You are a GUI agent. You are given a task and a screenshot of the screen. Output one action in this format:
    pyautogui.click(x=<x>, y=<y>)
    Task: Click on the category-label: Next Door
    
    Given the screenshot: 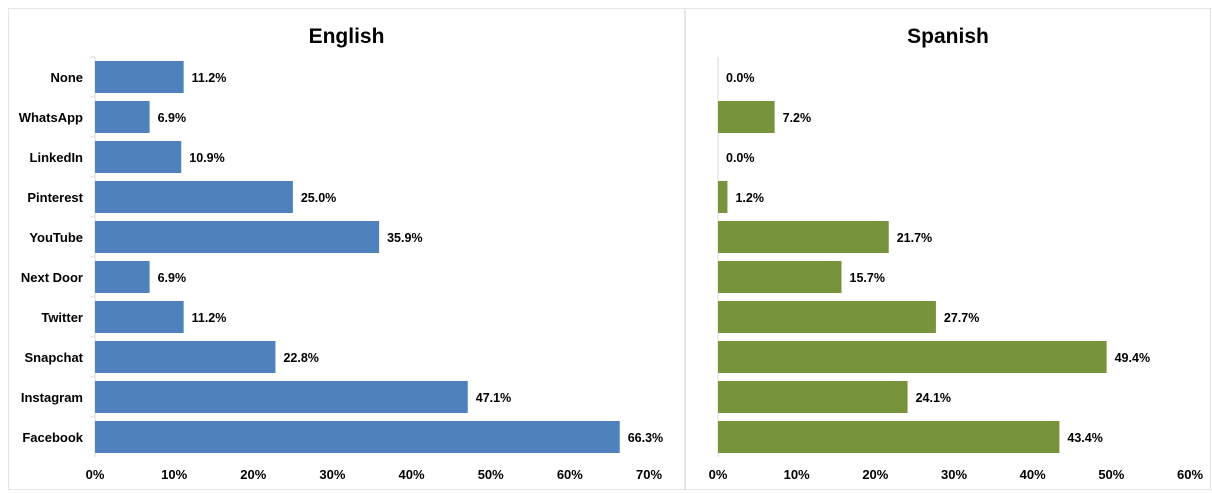 What is the action you would take?
    pyautogui.click(x=52, y=277)
    